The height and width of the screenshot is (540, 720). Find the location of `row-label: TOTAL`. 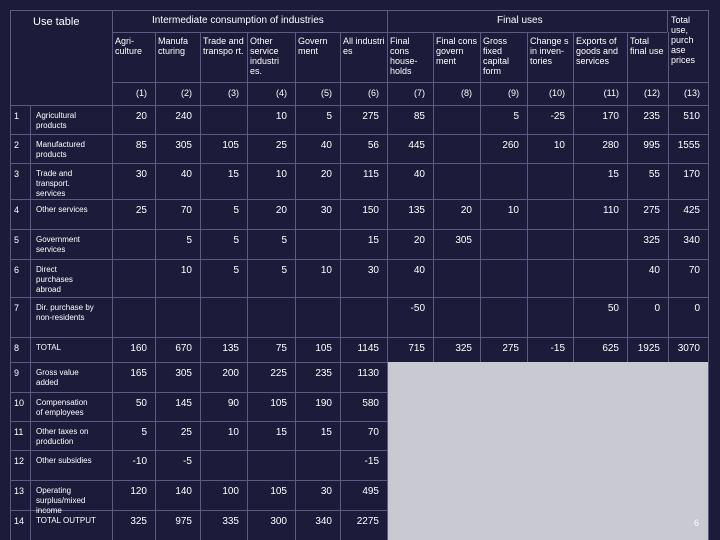

row-label: TOTAL is located at coordinates (49, 347).